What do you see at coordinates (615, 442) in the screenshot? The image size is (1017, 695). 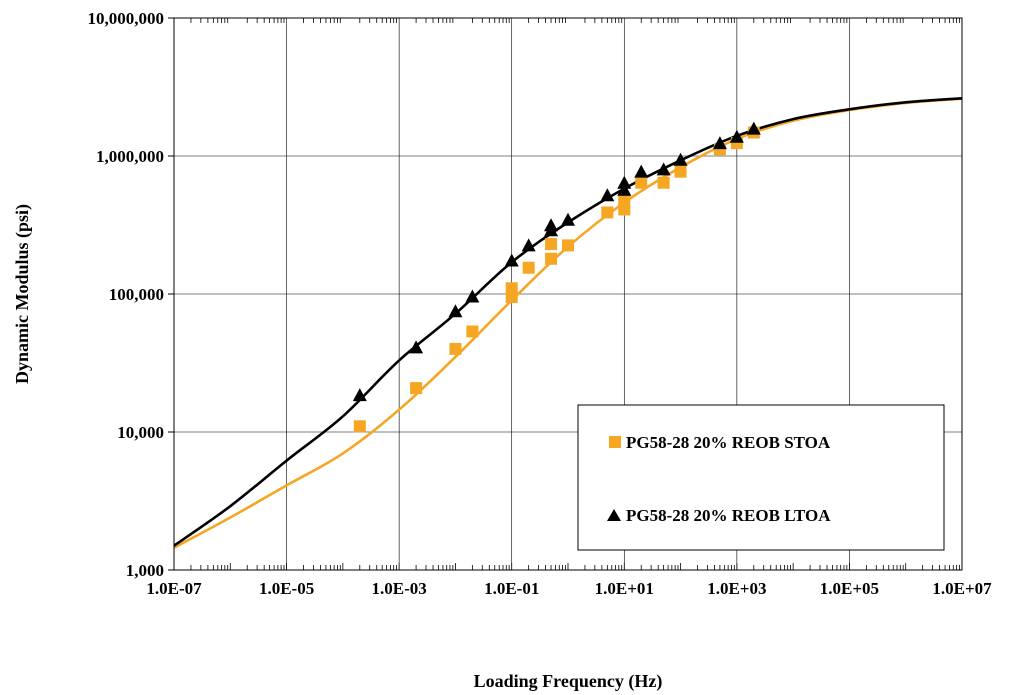 I see `legend-marker-square` at bounding box center [615, 442].